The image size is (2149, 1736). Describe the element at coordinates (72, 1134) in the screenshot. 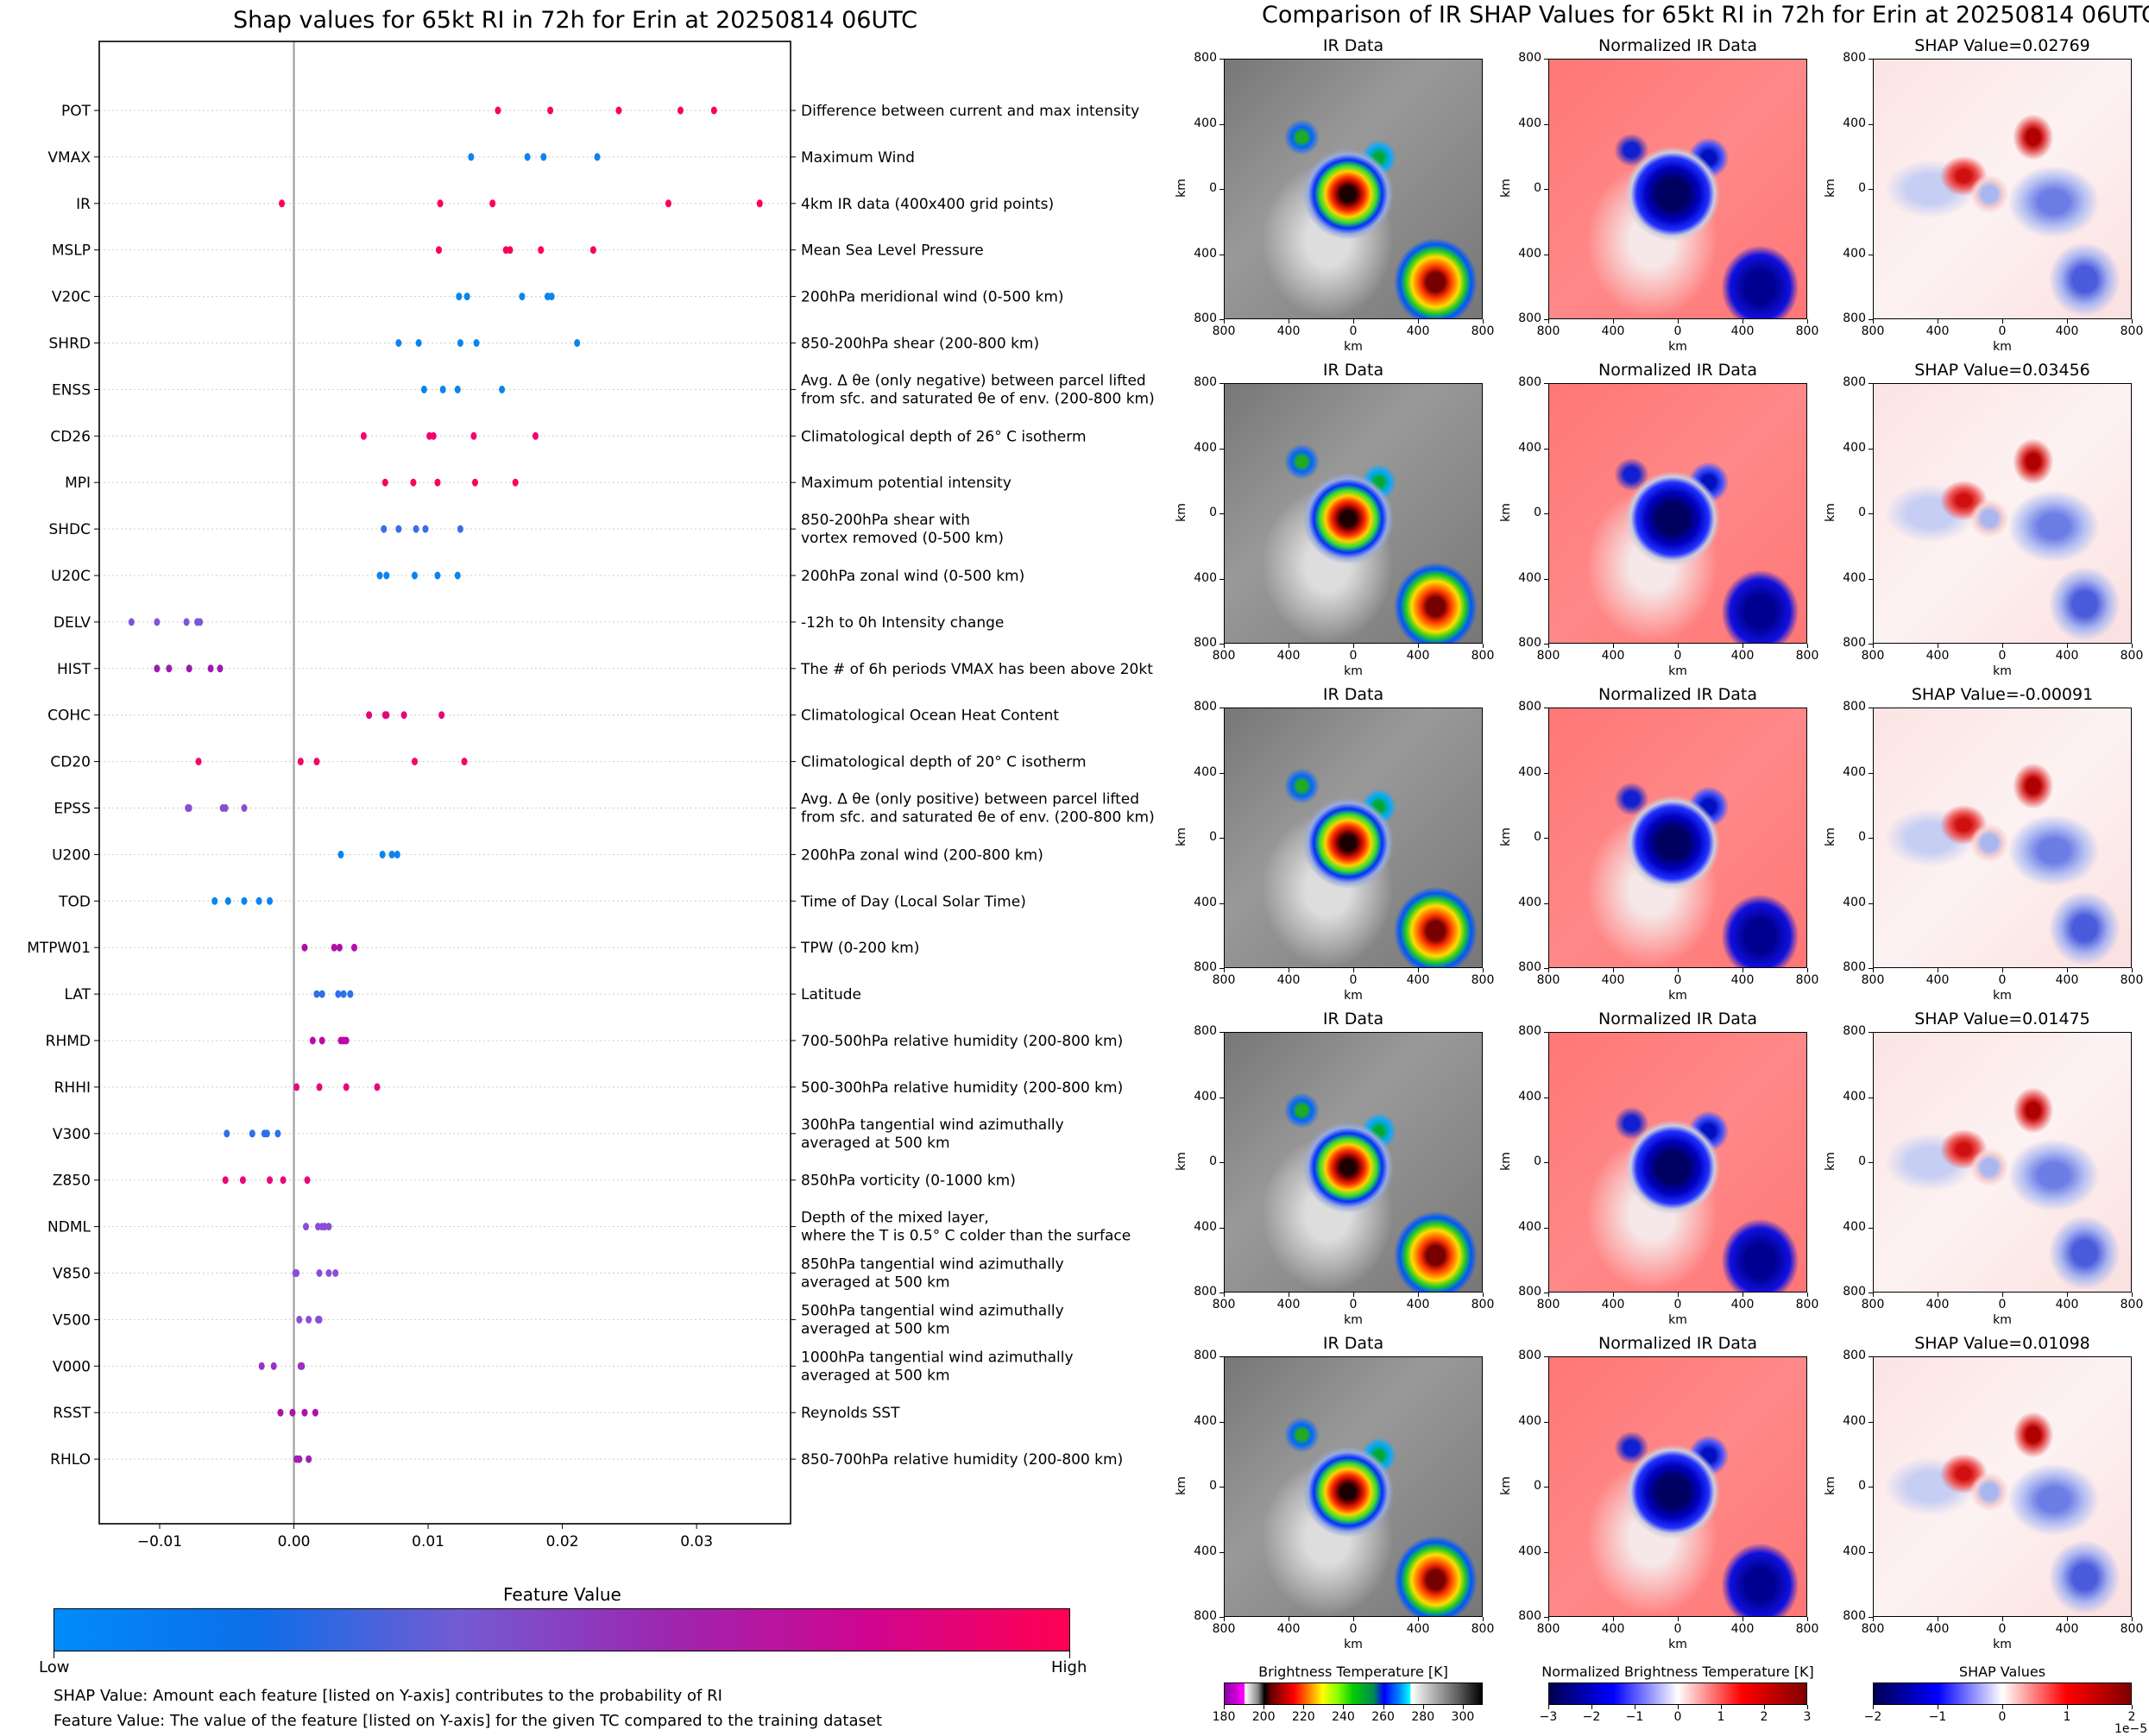

I see `y-tick-label-v300: V300` at that location.